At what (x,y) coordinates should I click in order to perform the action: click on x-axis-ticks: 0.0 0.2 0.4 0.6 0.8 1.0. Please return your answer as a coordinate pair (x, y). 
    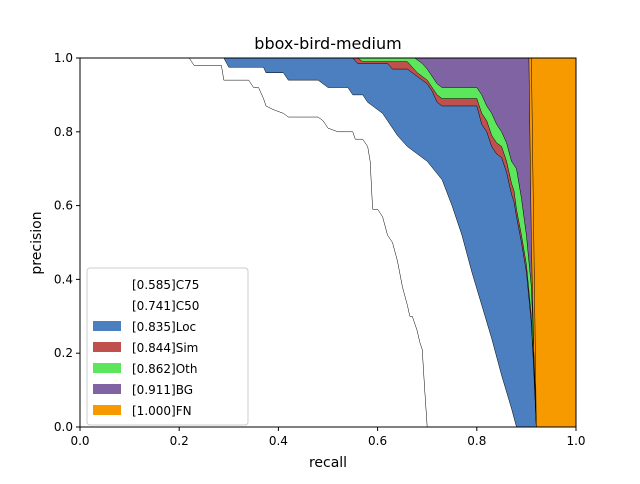
    Looking at the image, I should click on (328, 437).